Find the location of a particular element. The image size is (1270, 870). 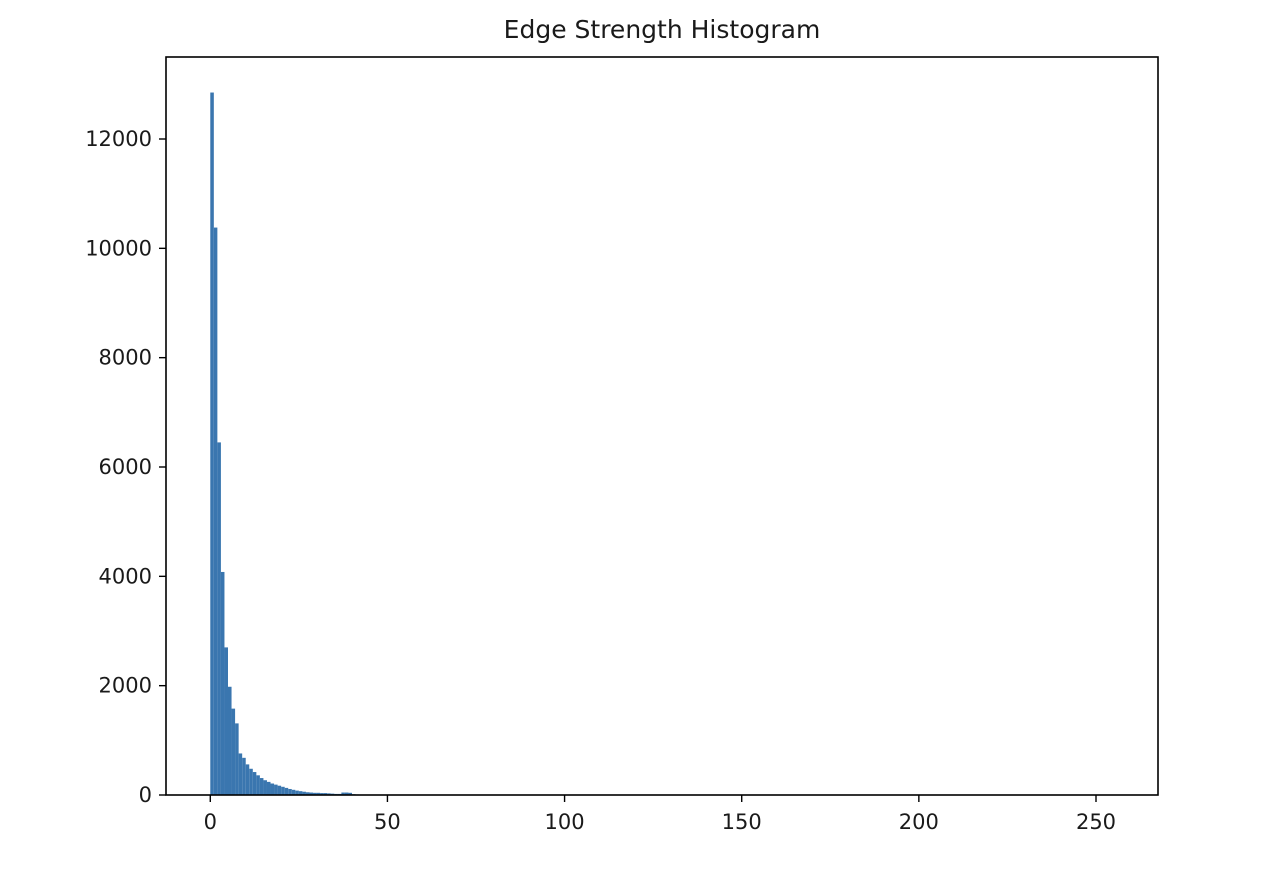

x-tick-label: 100 is located at coordinates (565, 822).